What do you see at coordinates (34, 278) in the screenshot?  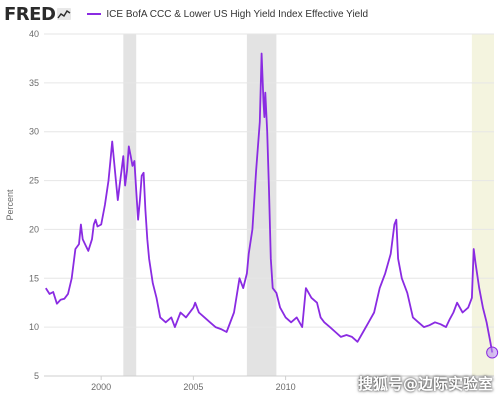 I see `y-tick-label: 15` at bounding box center [34, 278].